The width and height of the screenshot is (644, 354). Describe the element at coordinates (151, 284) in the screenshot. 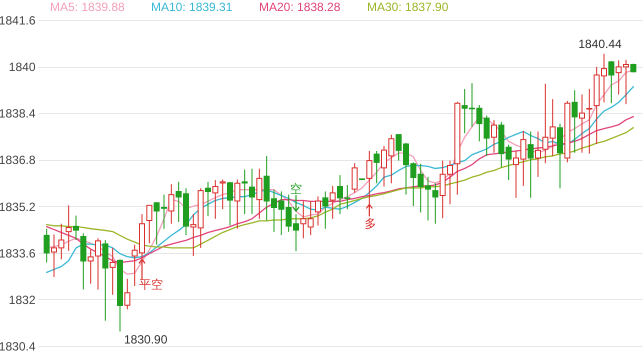

I see `annotation: 平空` at that location.